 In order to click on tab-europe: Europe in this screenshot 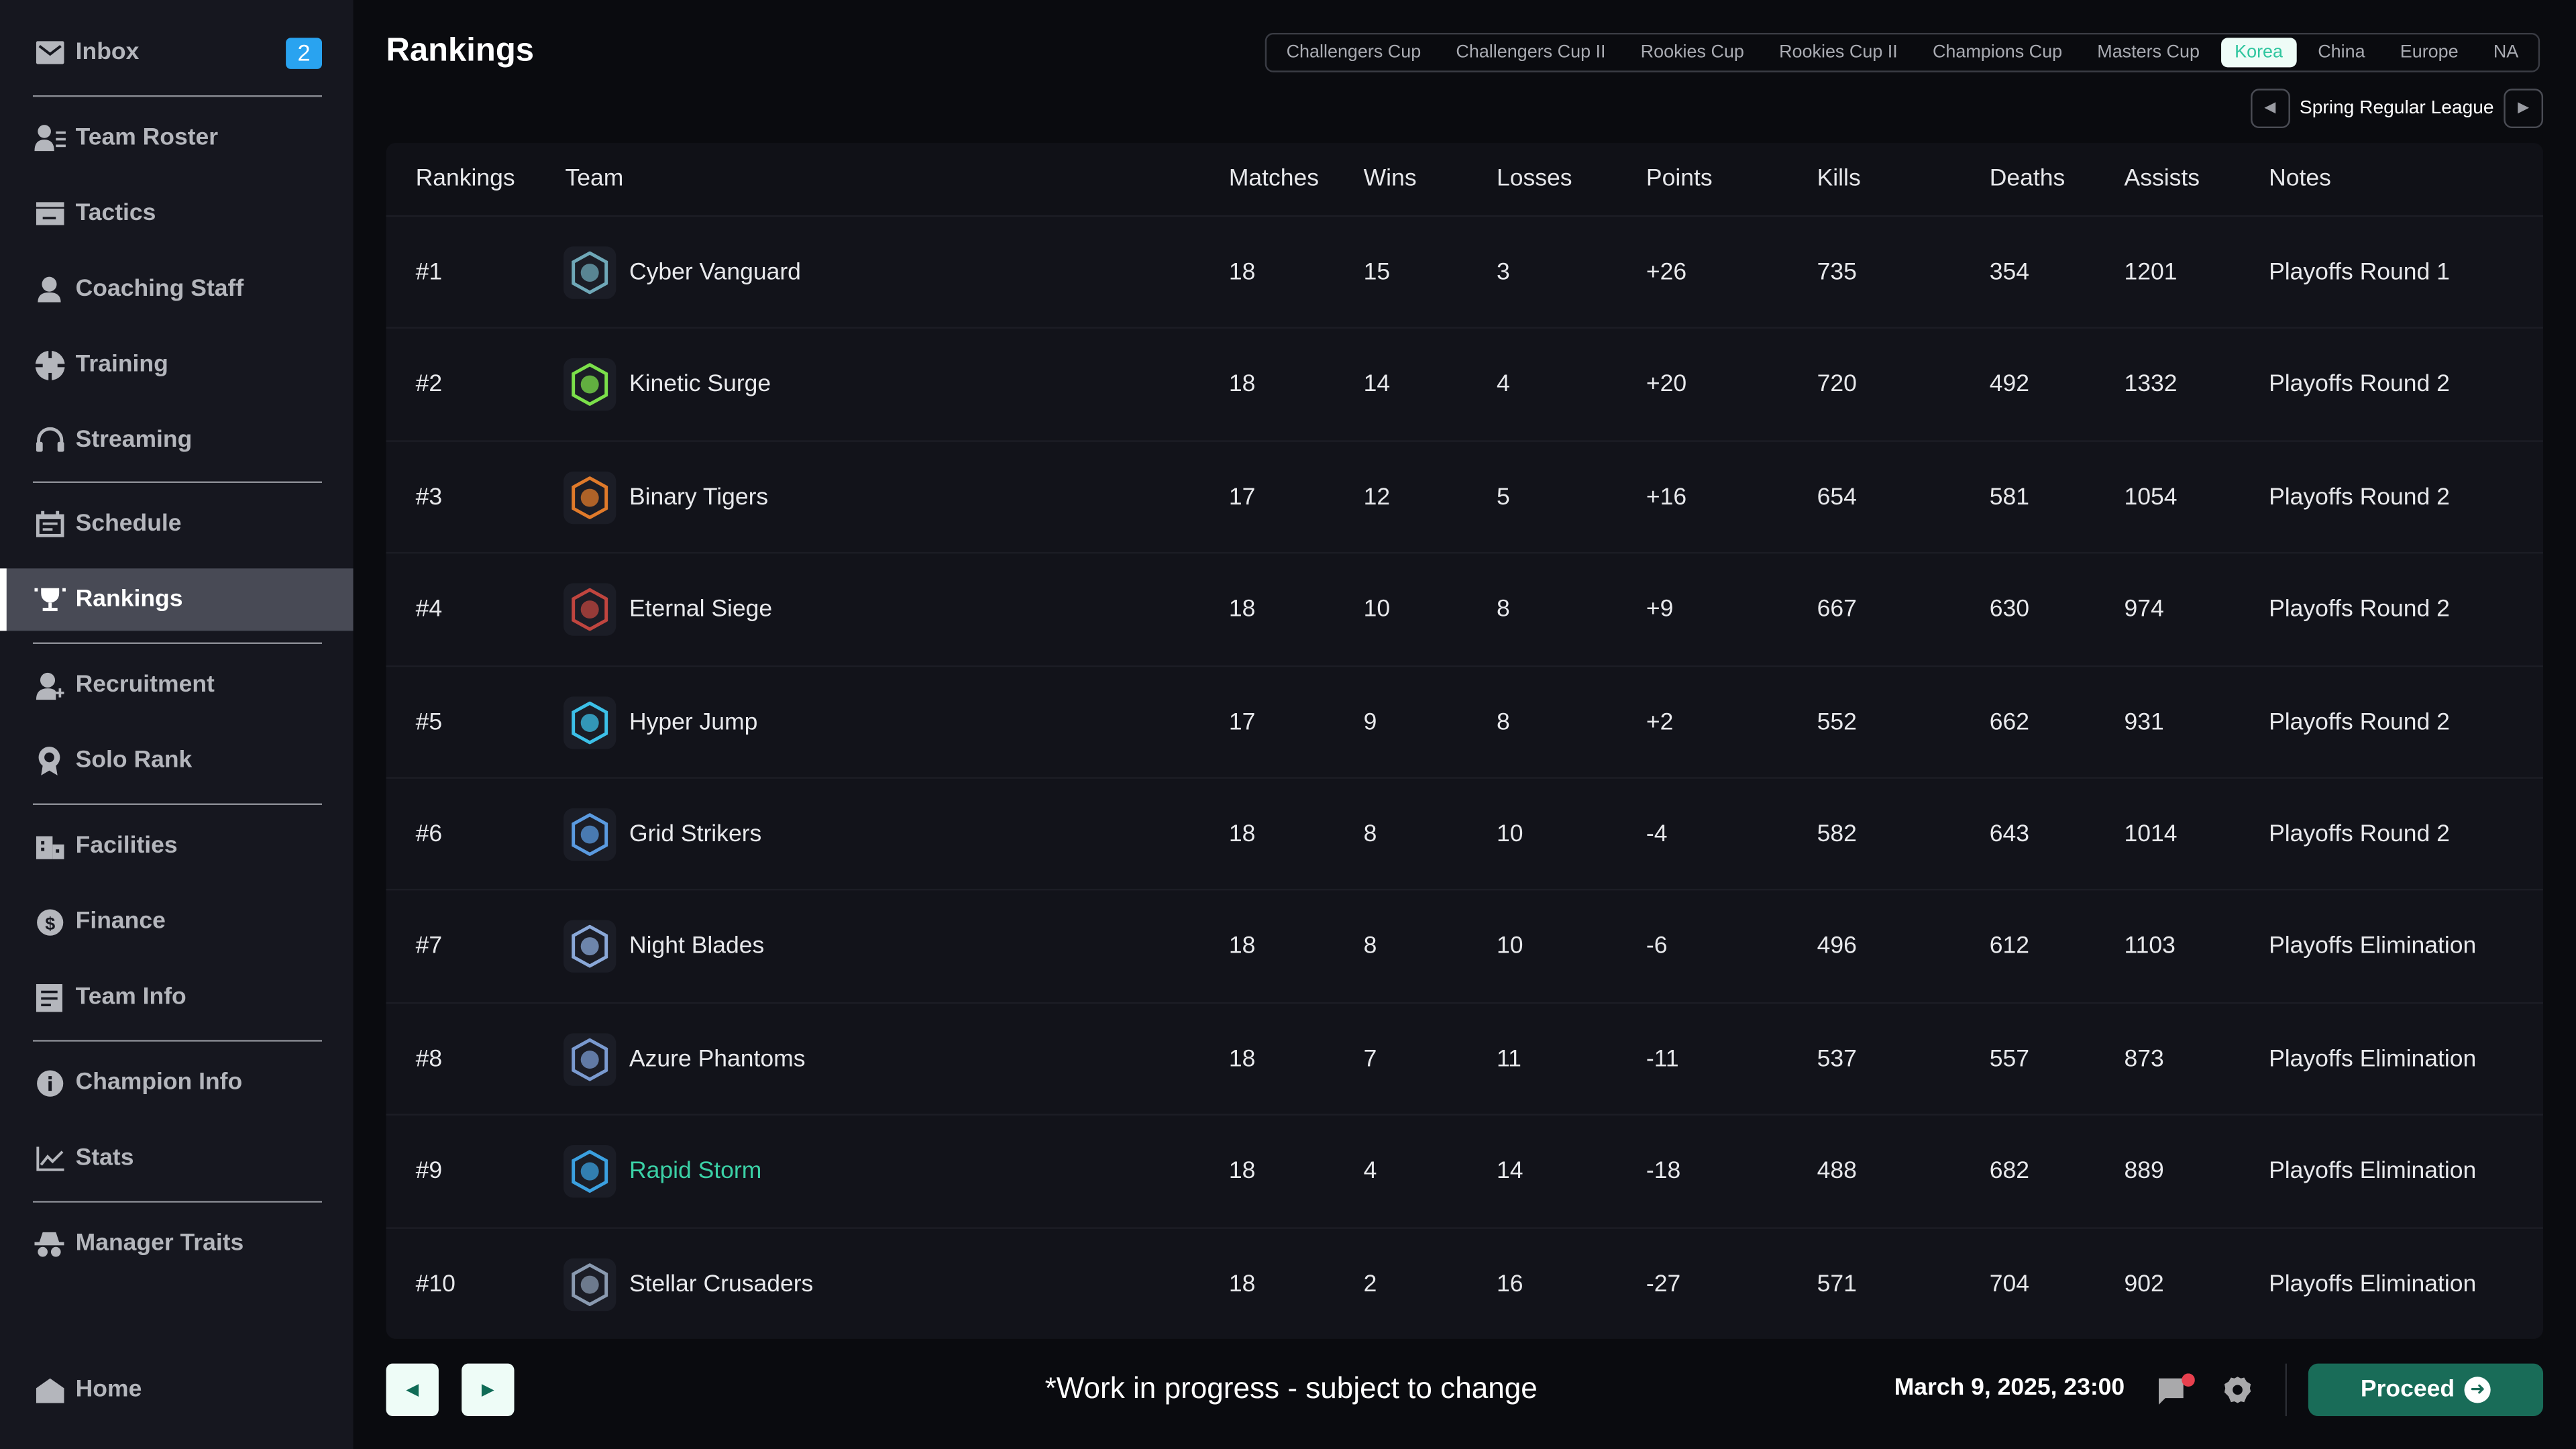, I will do `click(2429, 52)`.